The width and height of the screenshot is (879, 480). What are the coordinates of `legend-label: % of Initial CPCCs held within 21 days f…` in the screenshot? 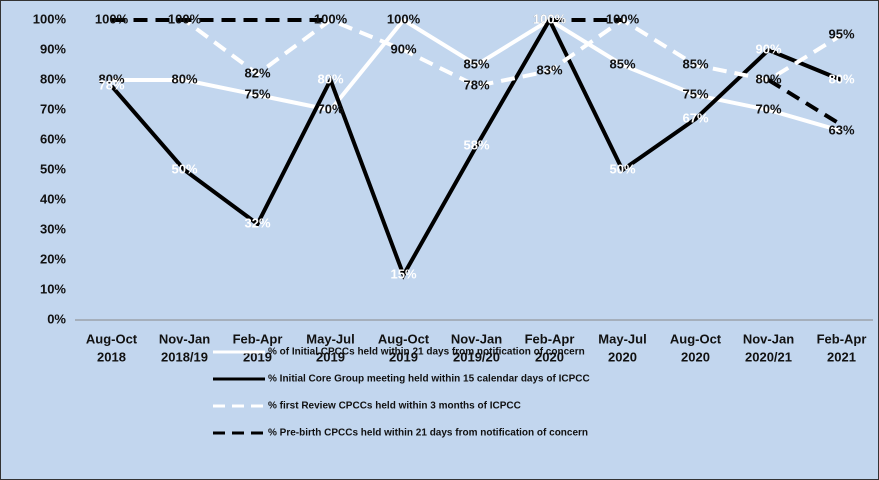 It's located at (426, 352).